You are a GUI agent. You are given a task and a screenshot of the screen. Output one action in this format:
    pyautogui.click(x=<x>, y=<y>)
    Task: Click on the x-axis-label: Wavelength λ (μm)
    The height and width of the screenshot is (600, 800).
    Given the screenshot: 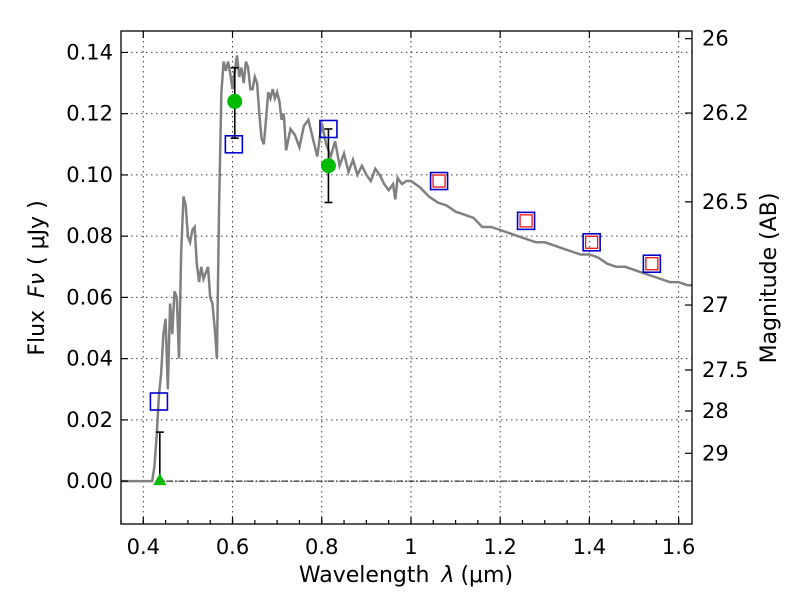 What is the action you would take?
    pyautogui.click(x=406, y=575)
    